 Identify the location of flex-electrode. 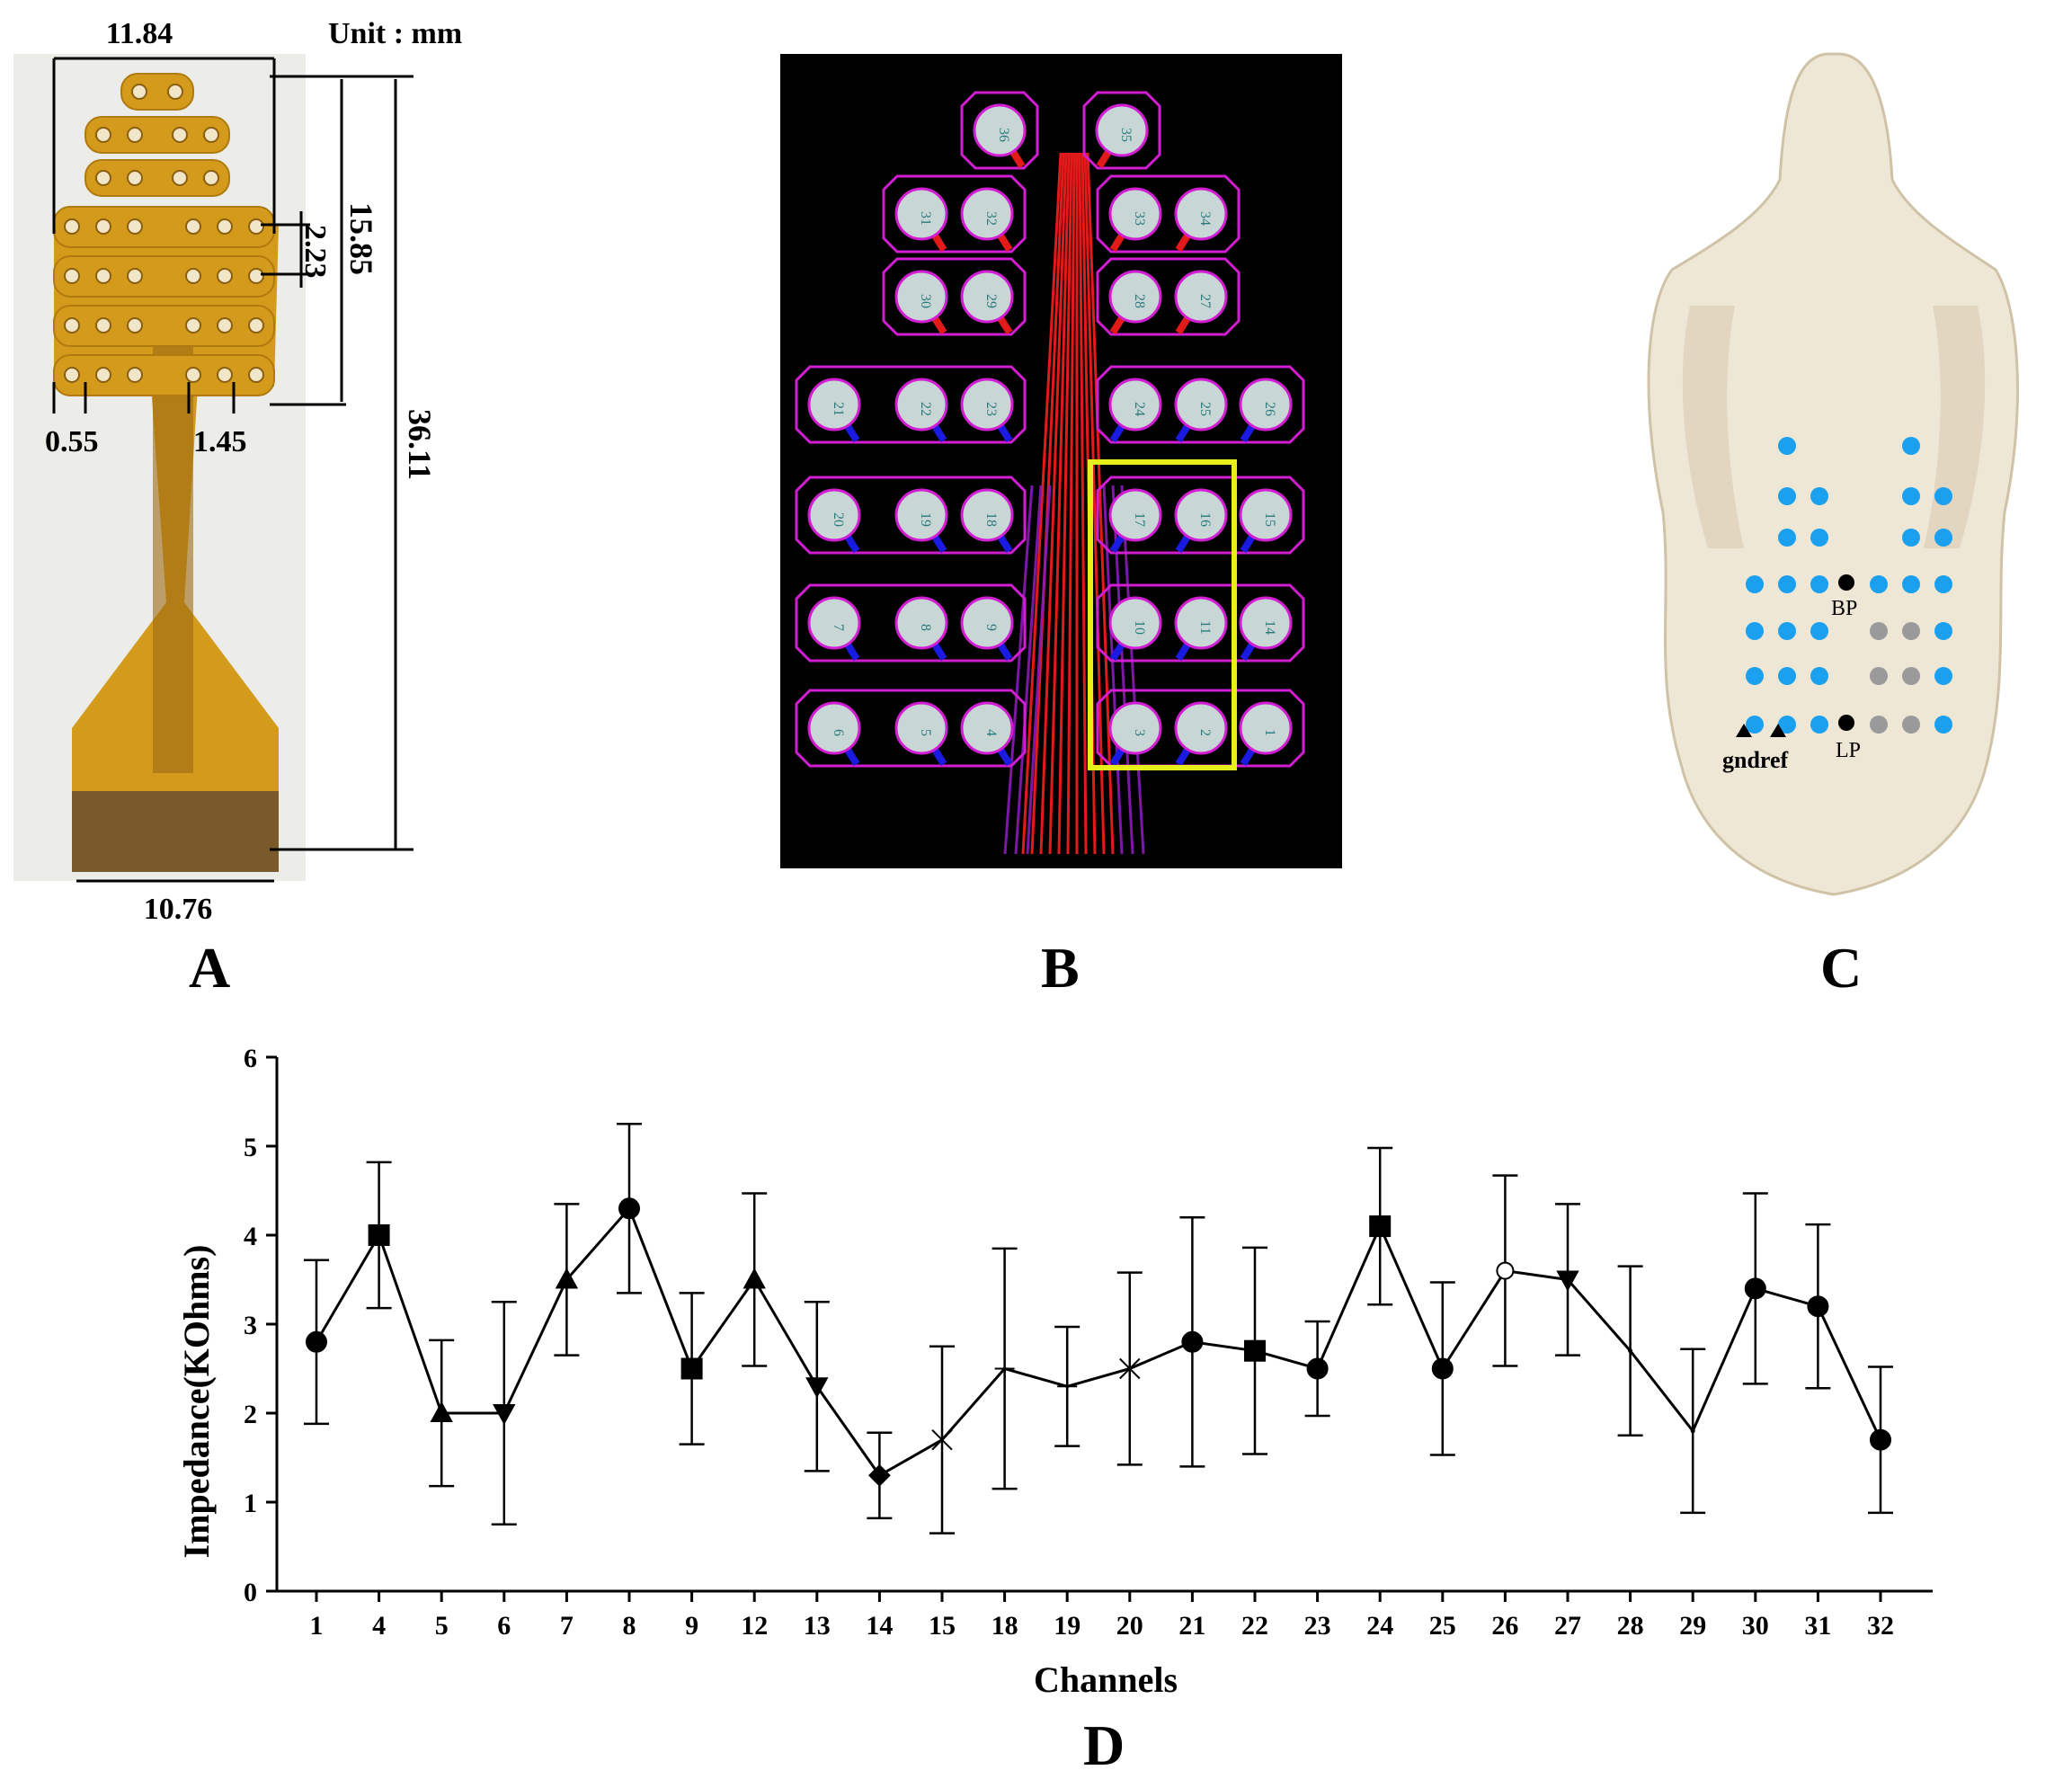
(166, 472).